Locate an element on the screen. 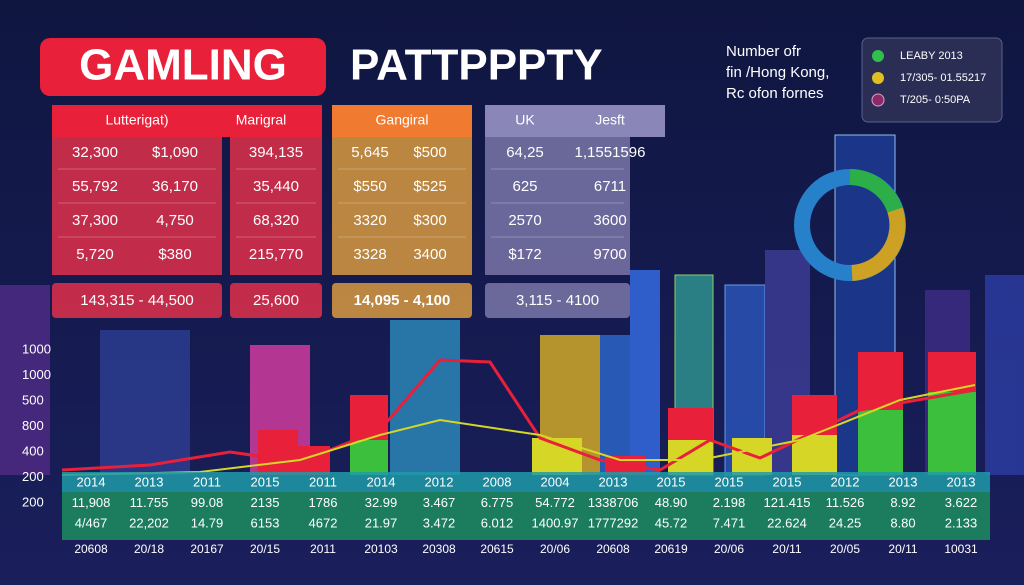  title: PATTPPPTY is located at coordinates (476, 65).